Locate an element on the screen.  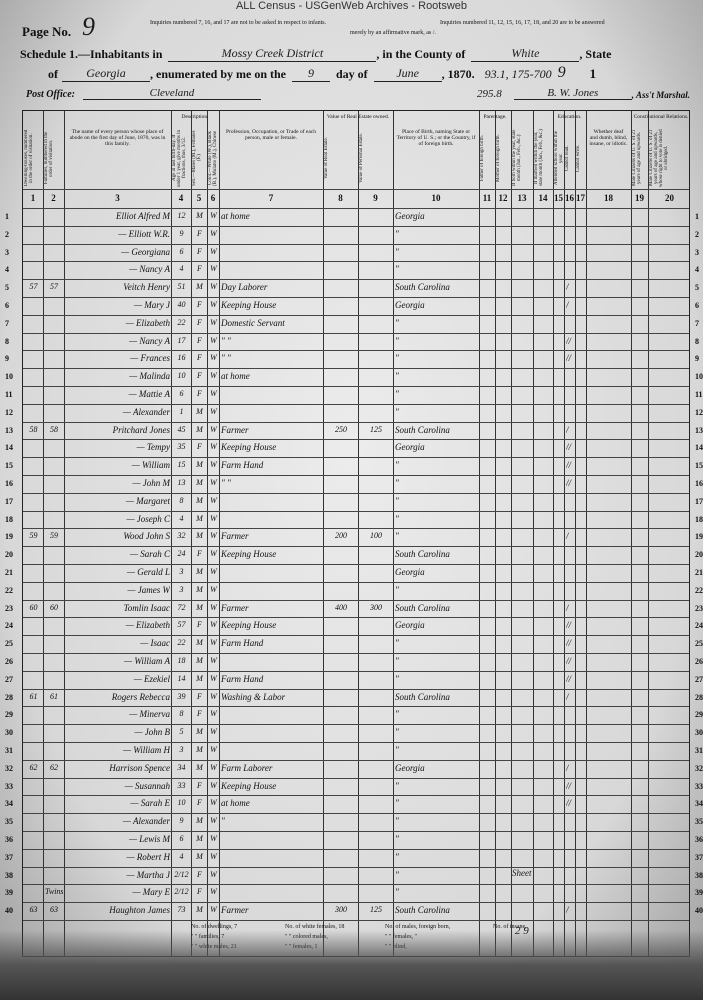
row-number: 35 is located at coordinates (699, 822).